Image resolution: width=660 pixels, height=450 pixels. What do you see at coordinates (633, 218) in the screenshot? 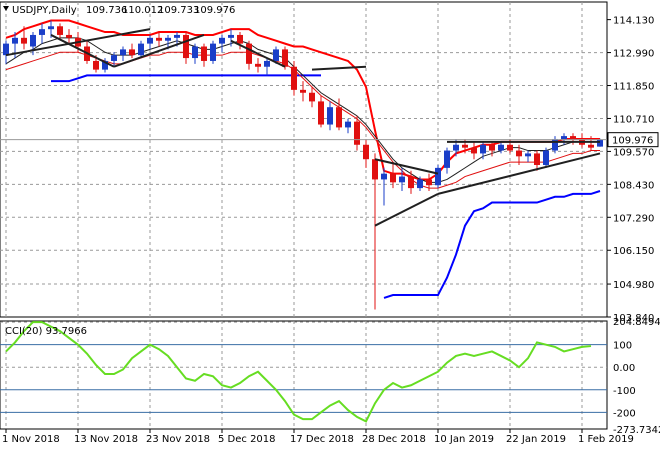
I see `y-tick-label: 107.290` at bounding box center [633, 218].